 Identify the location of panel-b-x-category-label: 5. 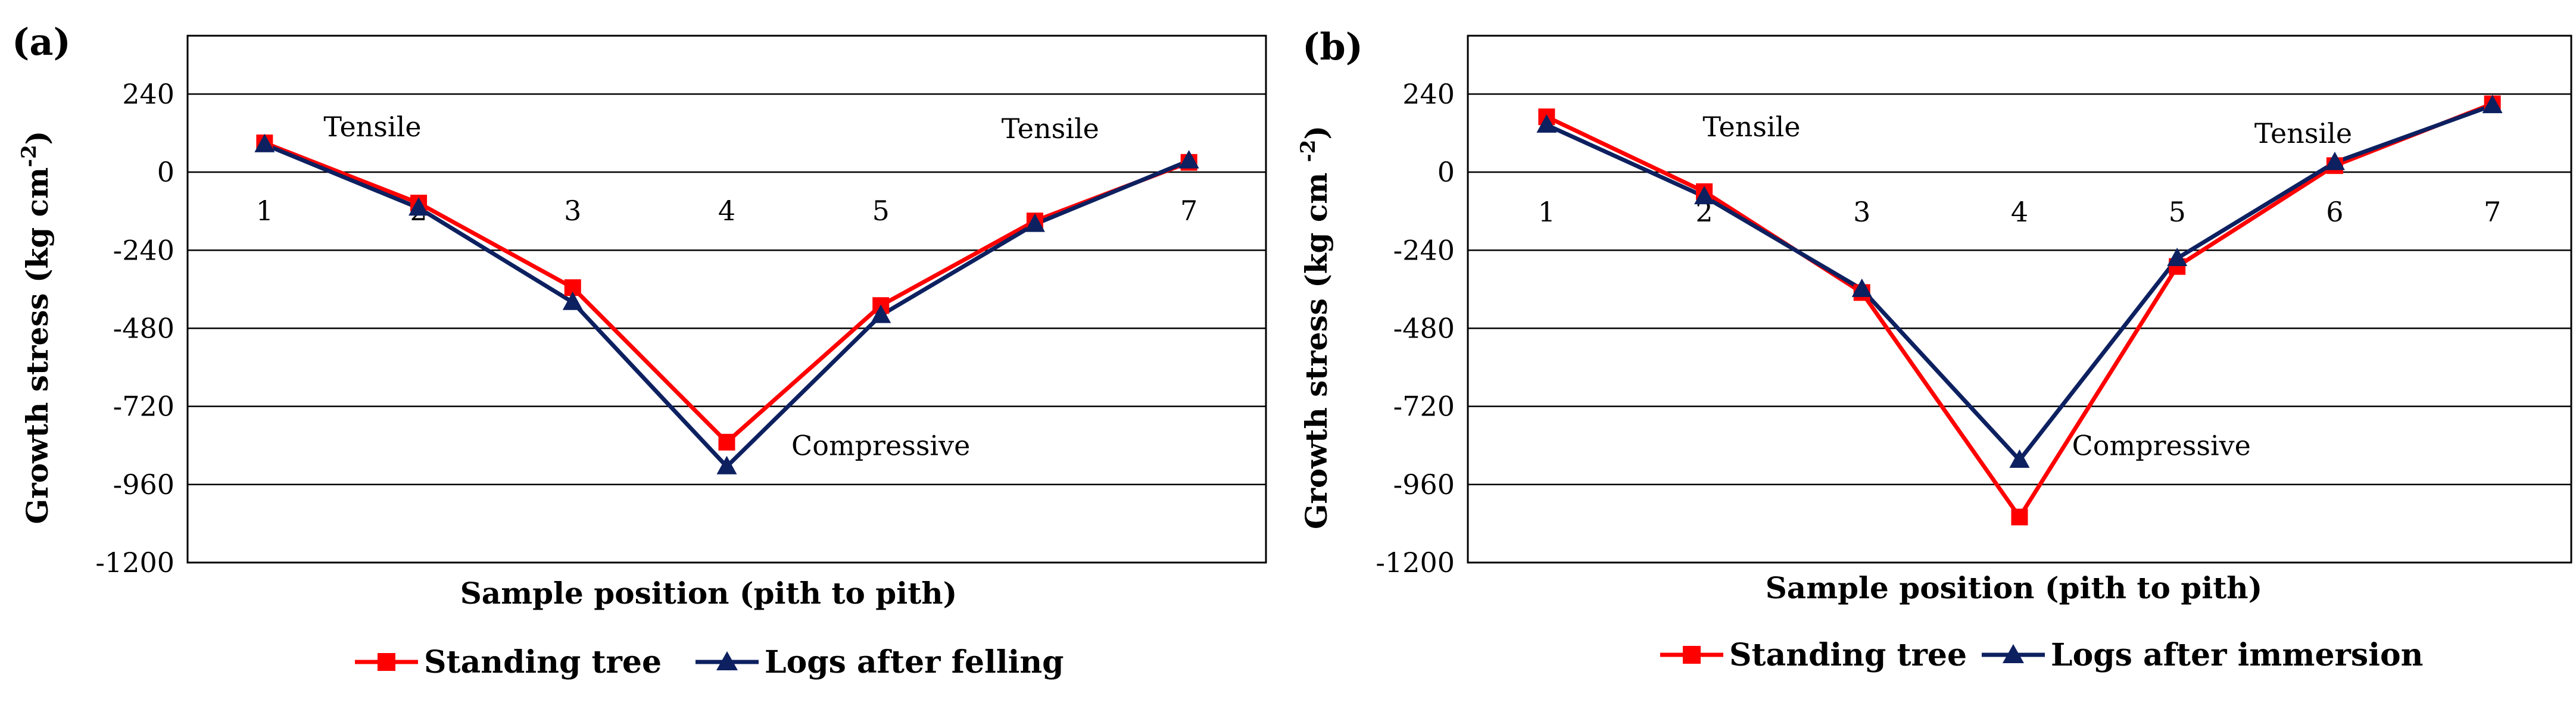
(2177, 212).